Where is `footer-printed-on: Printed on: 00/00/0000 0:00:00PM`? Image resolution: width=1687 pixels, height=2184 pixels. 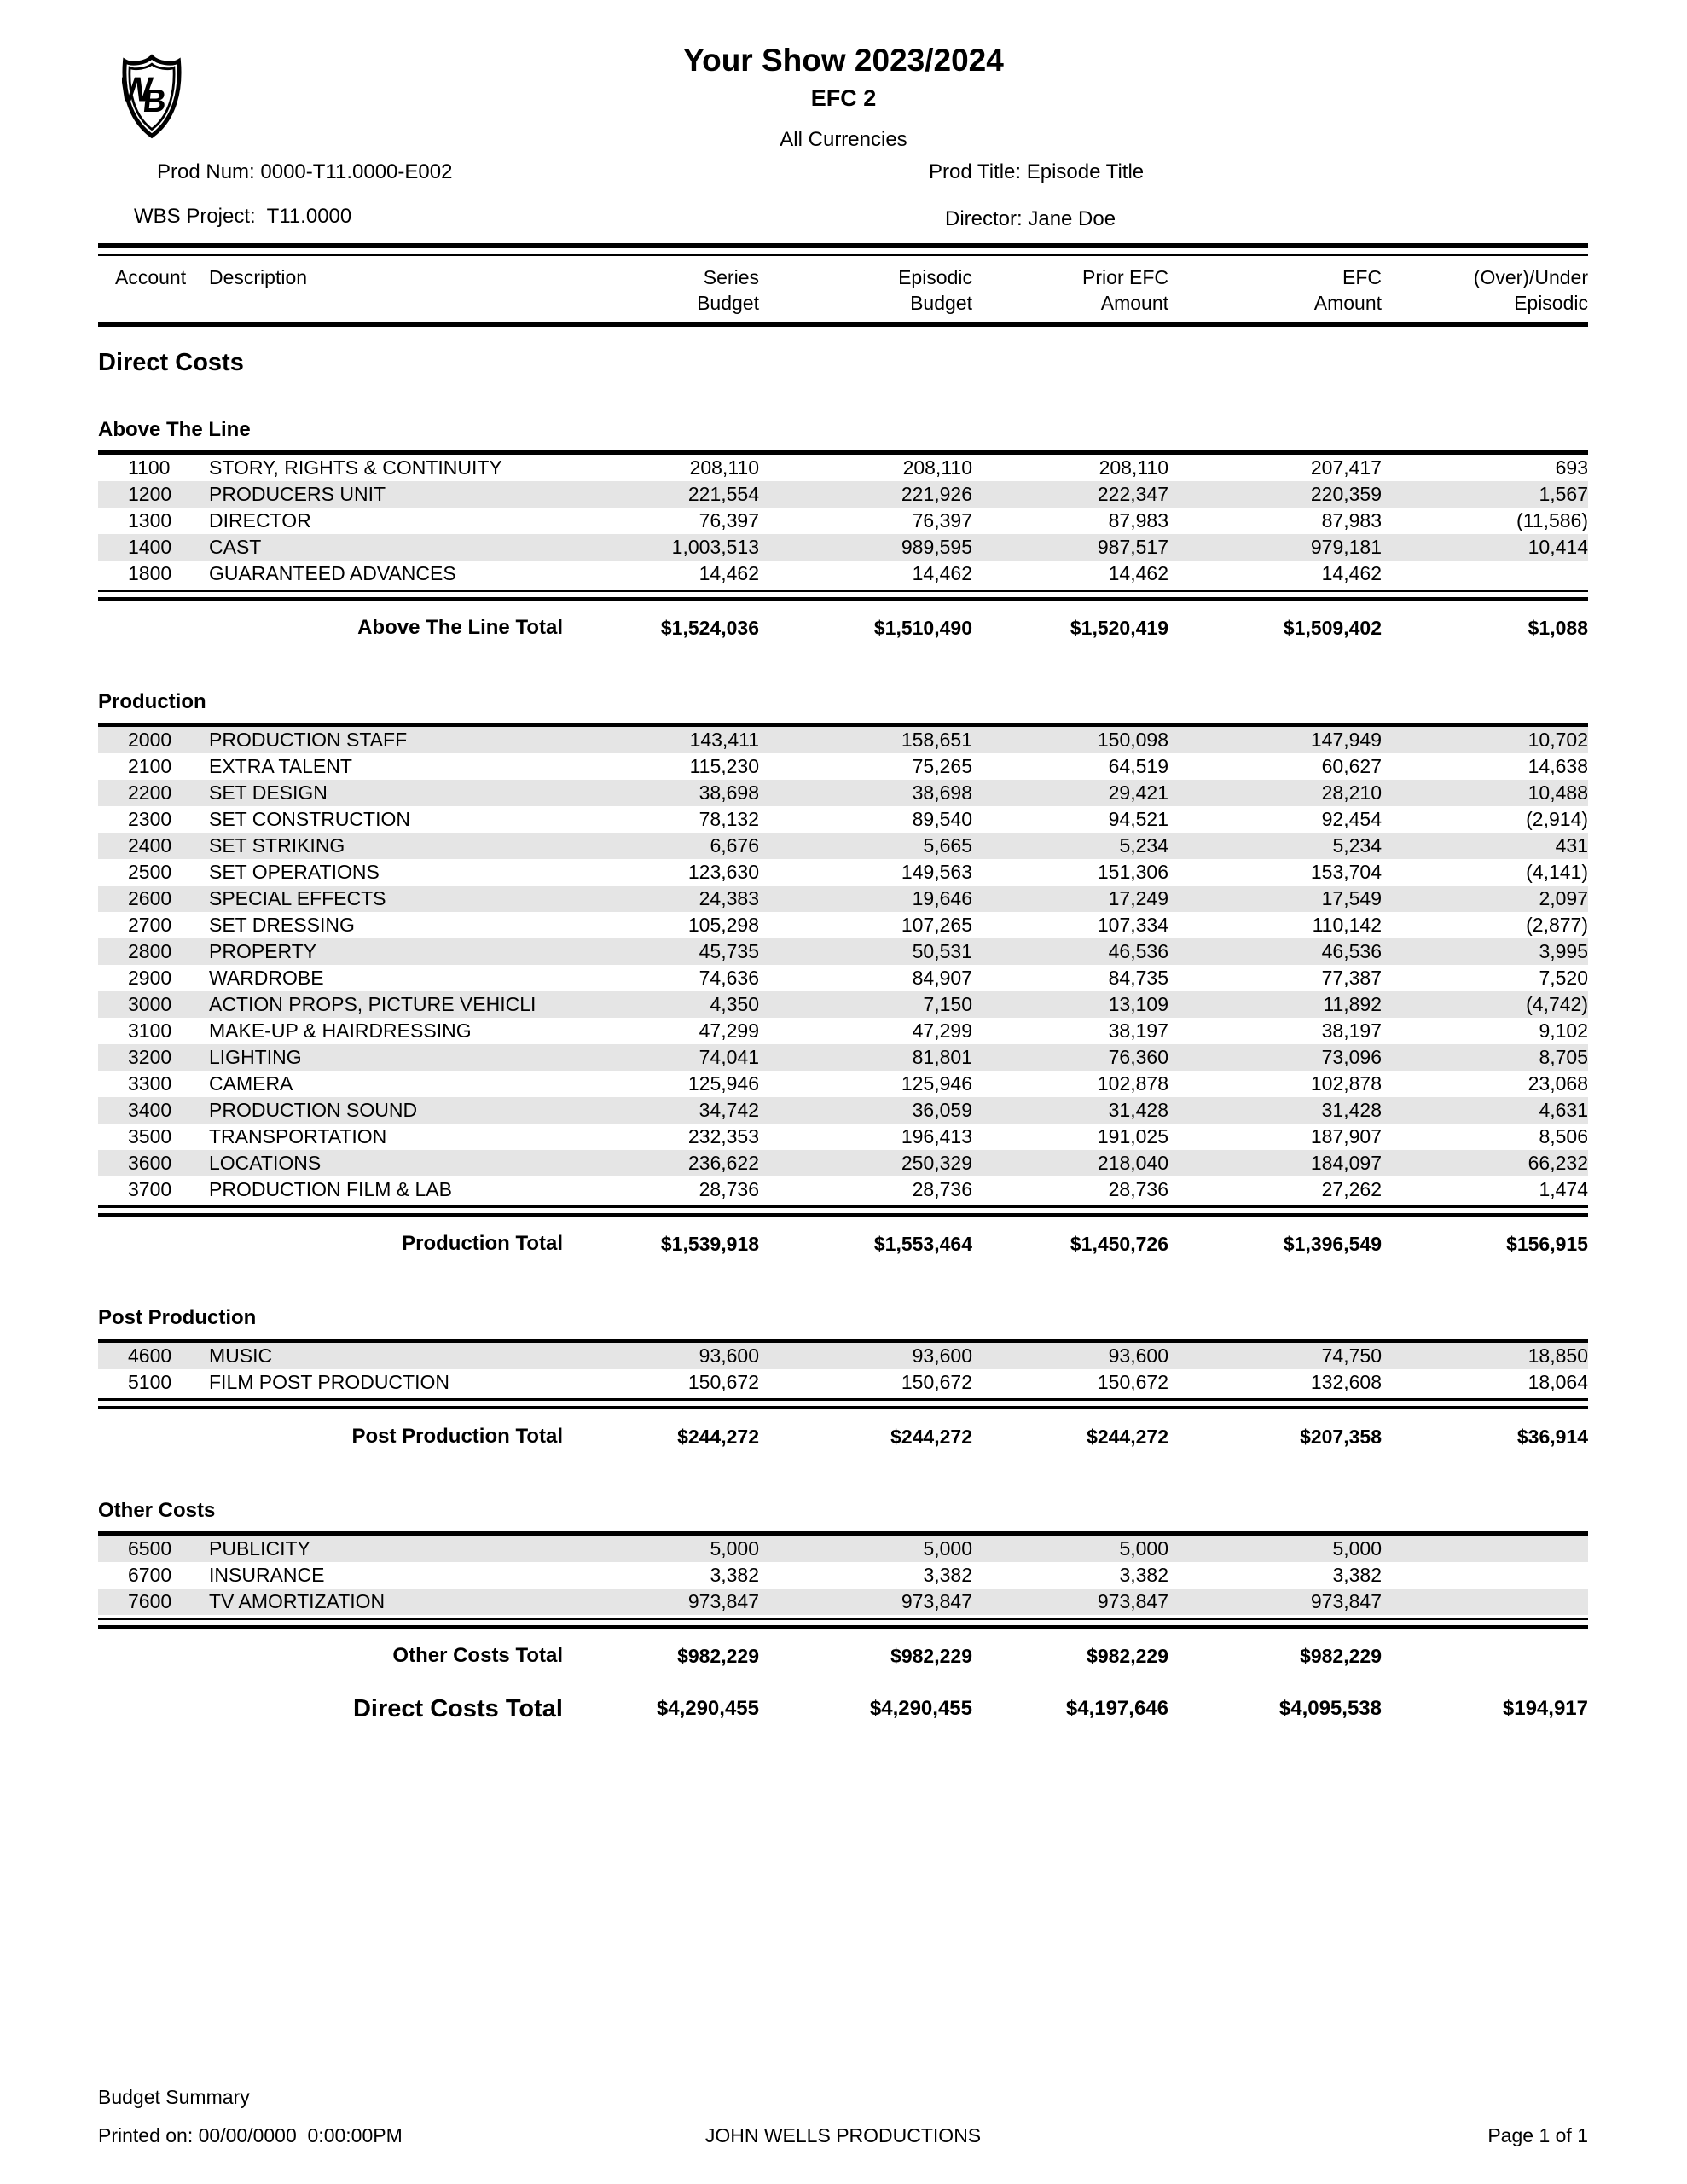 footer-printed-on: Printed on: 00/00/0000 0:00:00PM is located at coordinates (250, 2135).